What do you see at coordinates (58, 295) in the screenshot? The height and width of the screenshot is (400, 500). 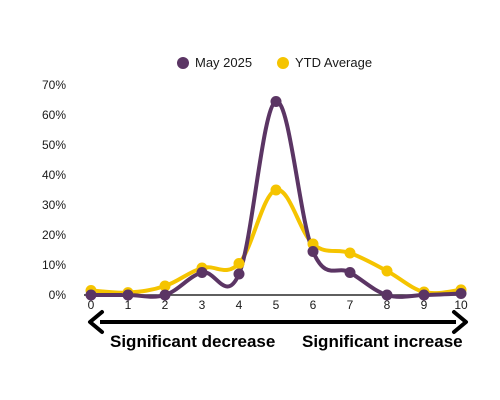 I see `y-tick-label: 0%` at bounding box center [58, 295].